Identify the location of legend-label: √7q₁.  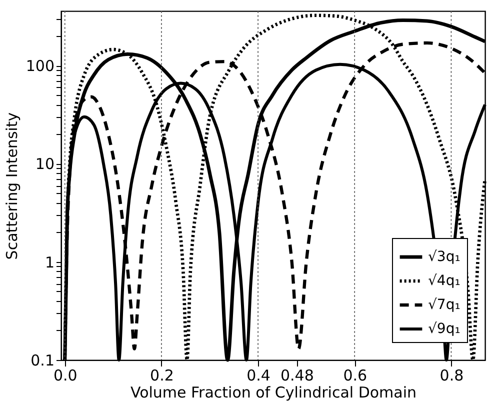
(444, 305).